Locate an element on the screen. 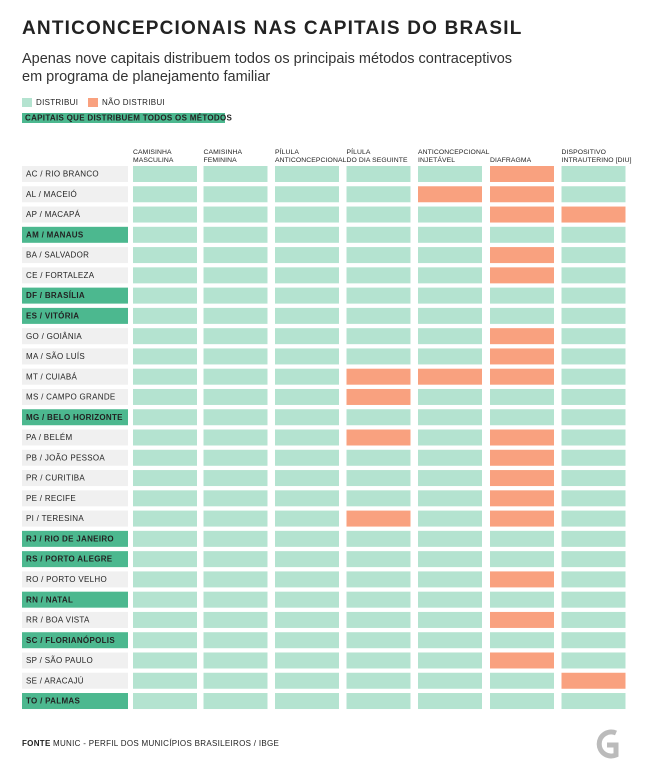  row-label: MG / BELO HORIZONTE is located at coordinates (74, 417).